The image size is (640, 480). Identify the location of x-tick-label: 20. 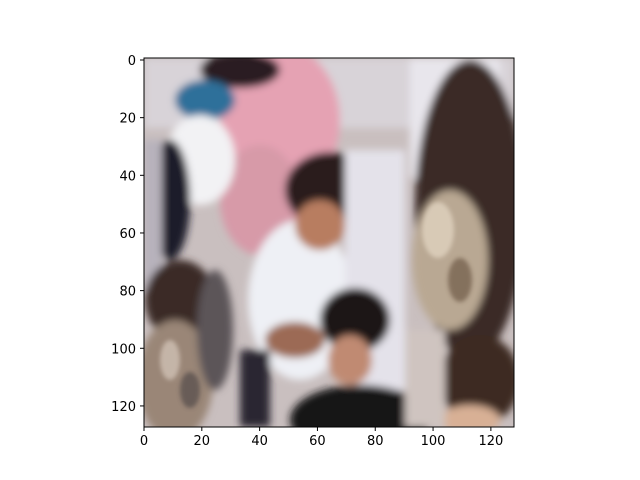
(202, 441).